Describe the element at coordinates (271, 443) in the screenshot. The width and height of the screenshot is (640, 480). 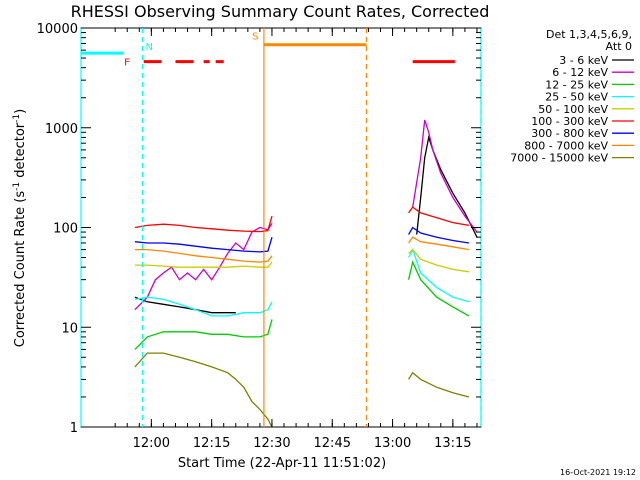
I see `x-tick-label-2: 12:30` at that location.